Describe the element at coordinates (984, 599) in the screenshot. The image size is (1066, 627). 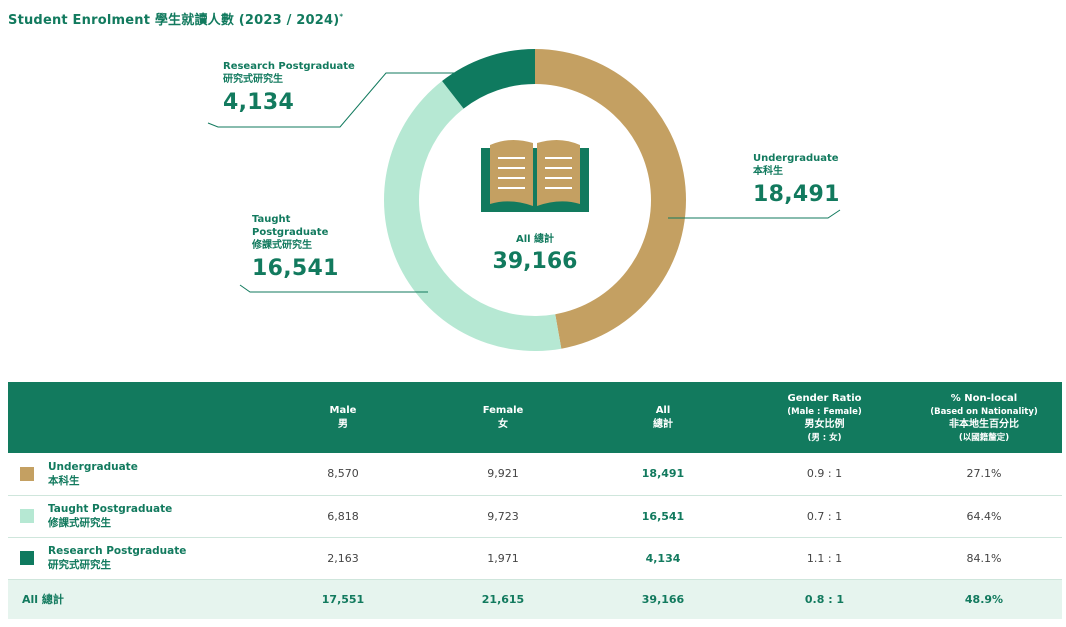
I see `total-nonlocal: 48.9%` at that location.